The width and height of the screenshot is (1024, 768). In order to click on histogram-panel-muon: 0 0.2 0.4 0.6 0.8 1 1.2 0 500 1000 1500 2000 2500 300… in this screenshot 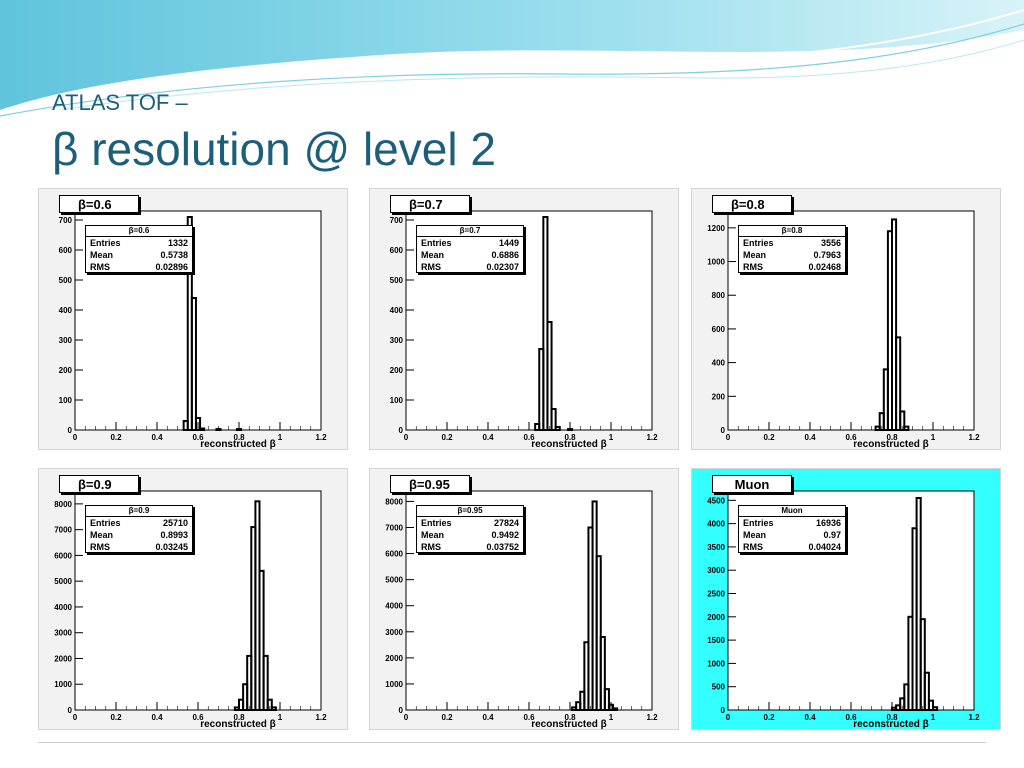, I will do `click(846, 599)`.